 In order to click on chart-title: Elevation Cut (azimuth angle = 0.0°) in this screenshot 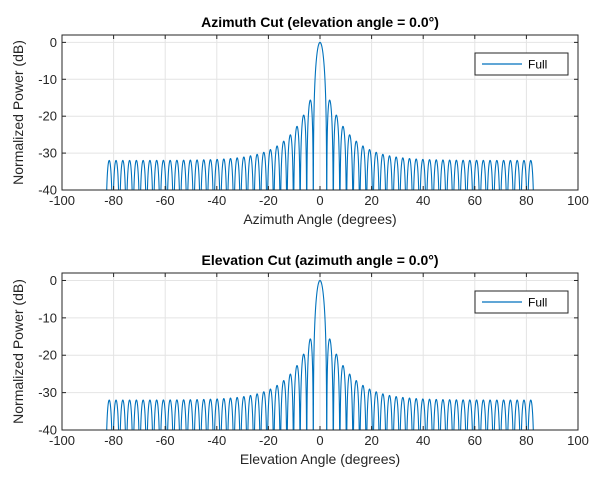, I will do `click(319, 260)`.